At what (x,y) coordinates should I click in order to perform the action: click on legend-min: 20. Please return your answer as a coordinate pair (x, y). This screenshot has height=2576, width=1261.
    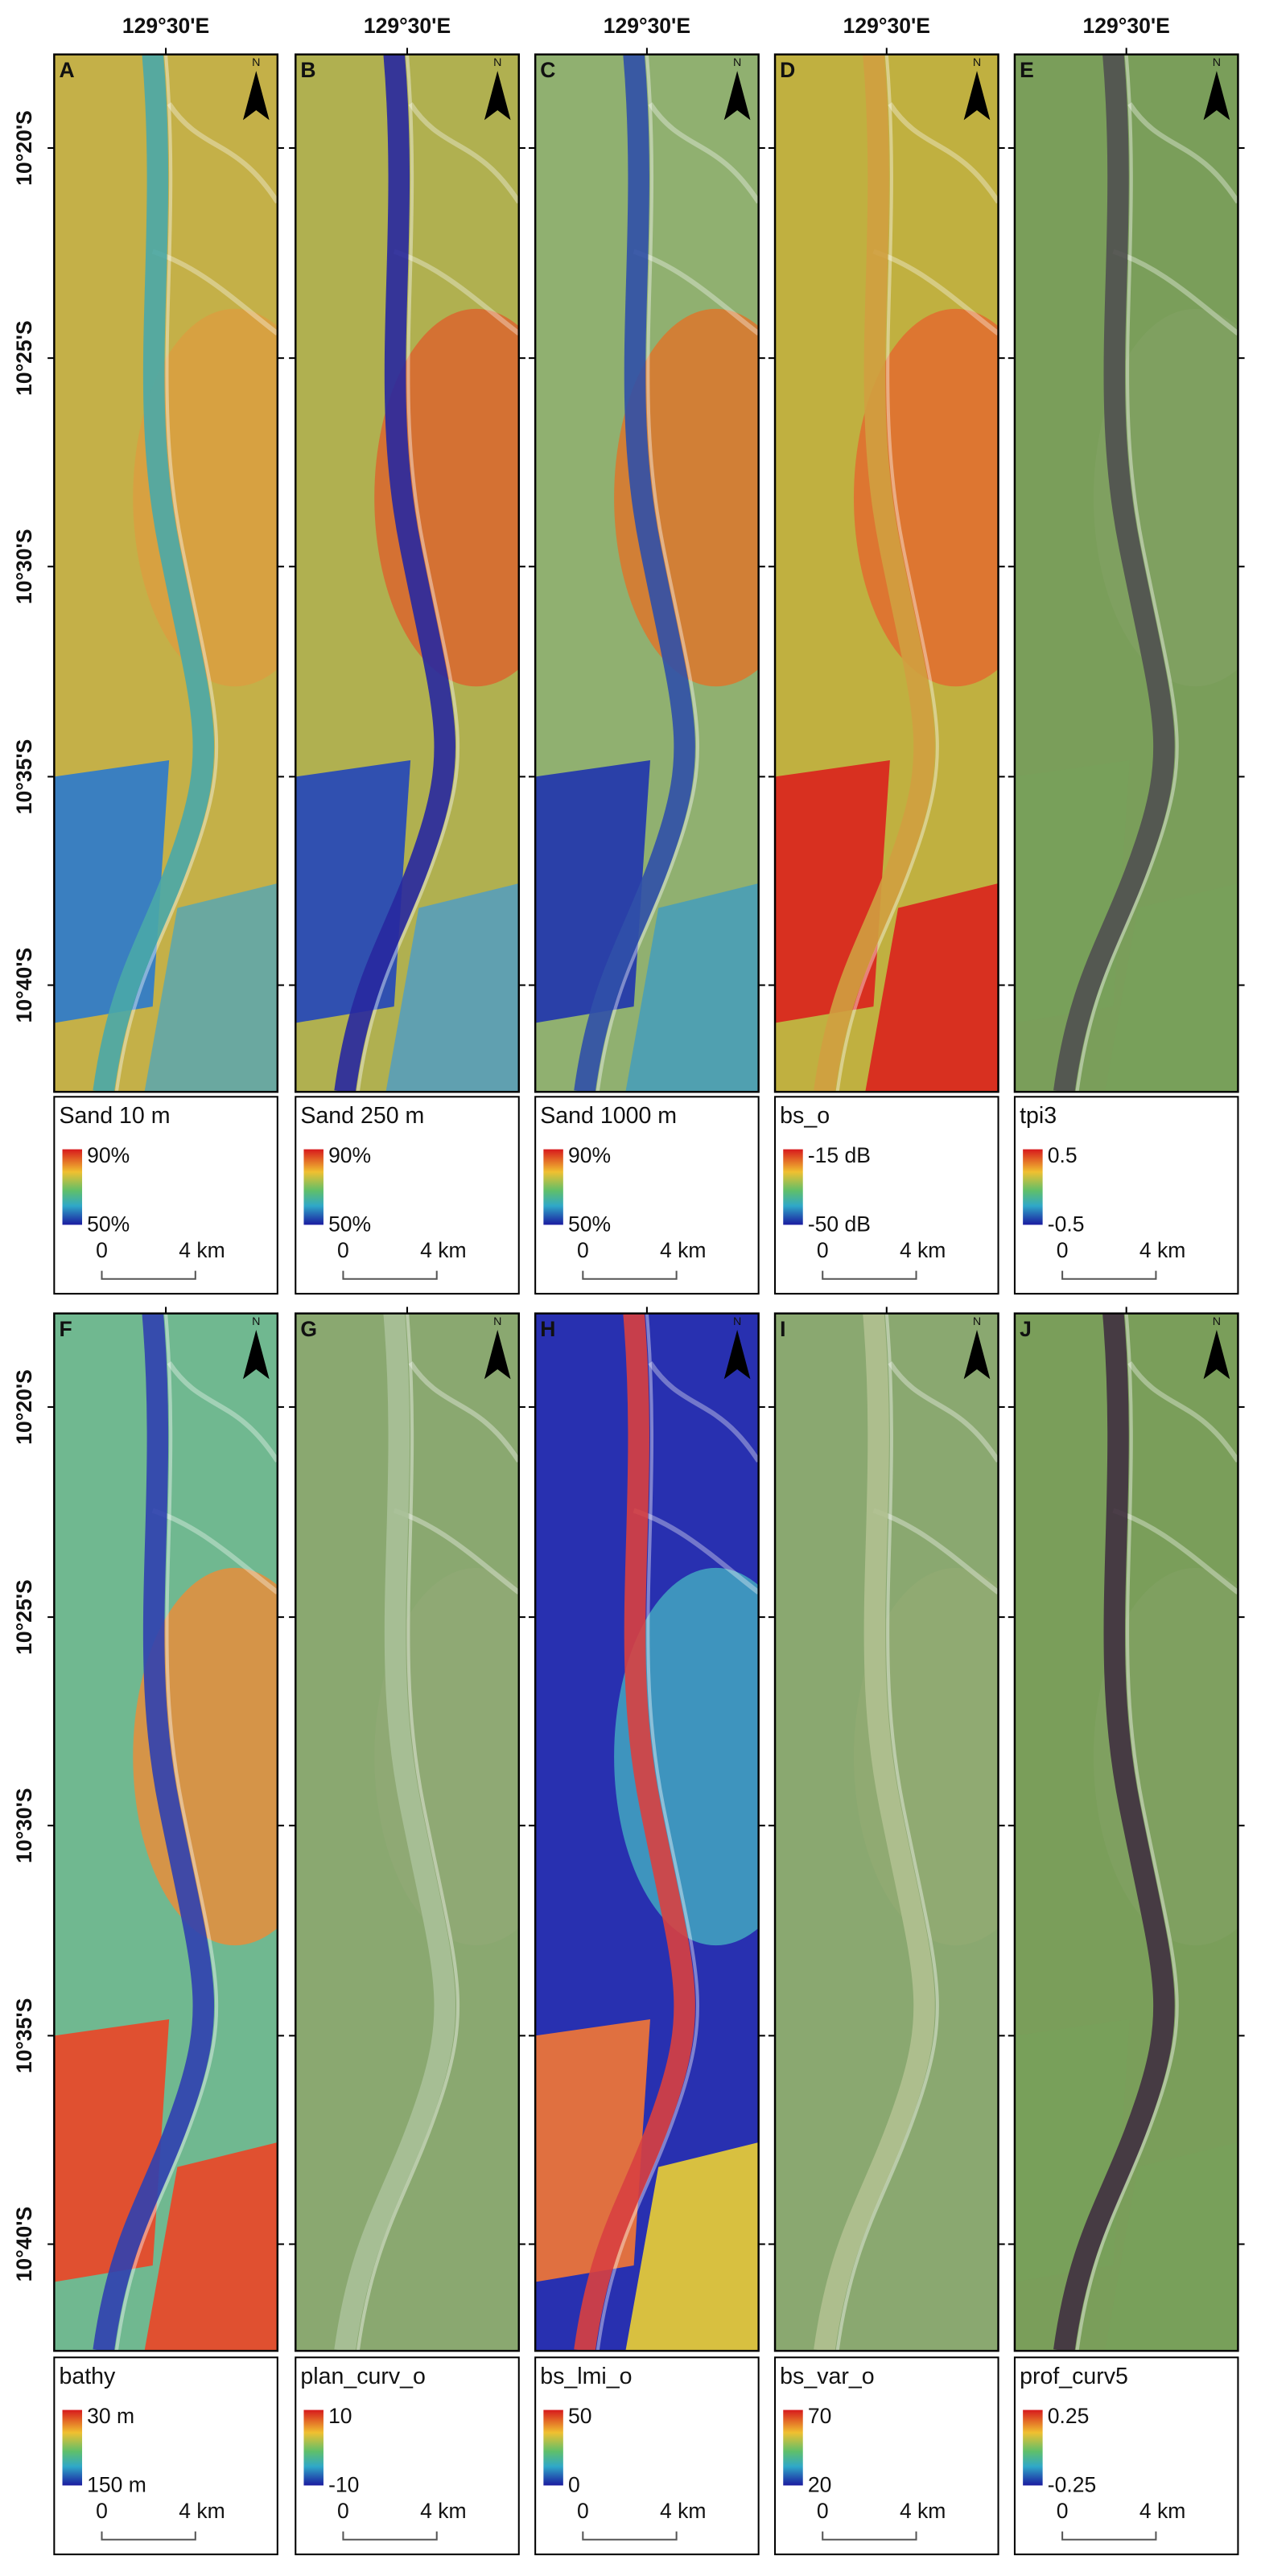
    Looking at the image, I should click on (820, 2485).